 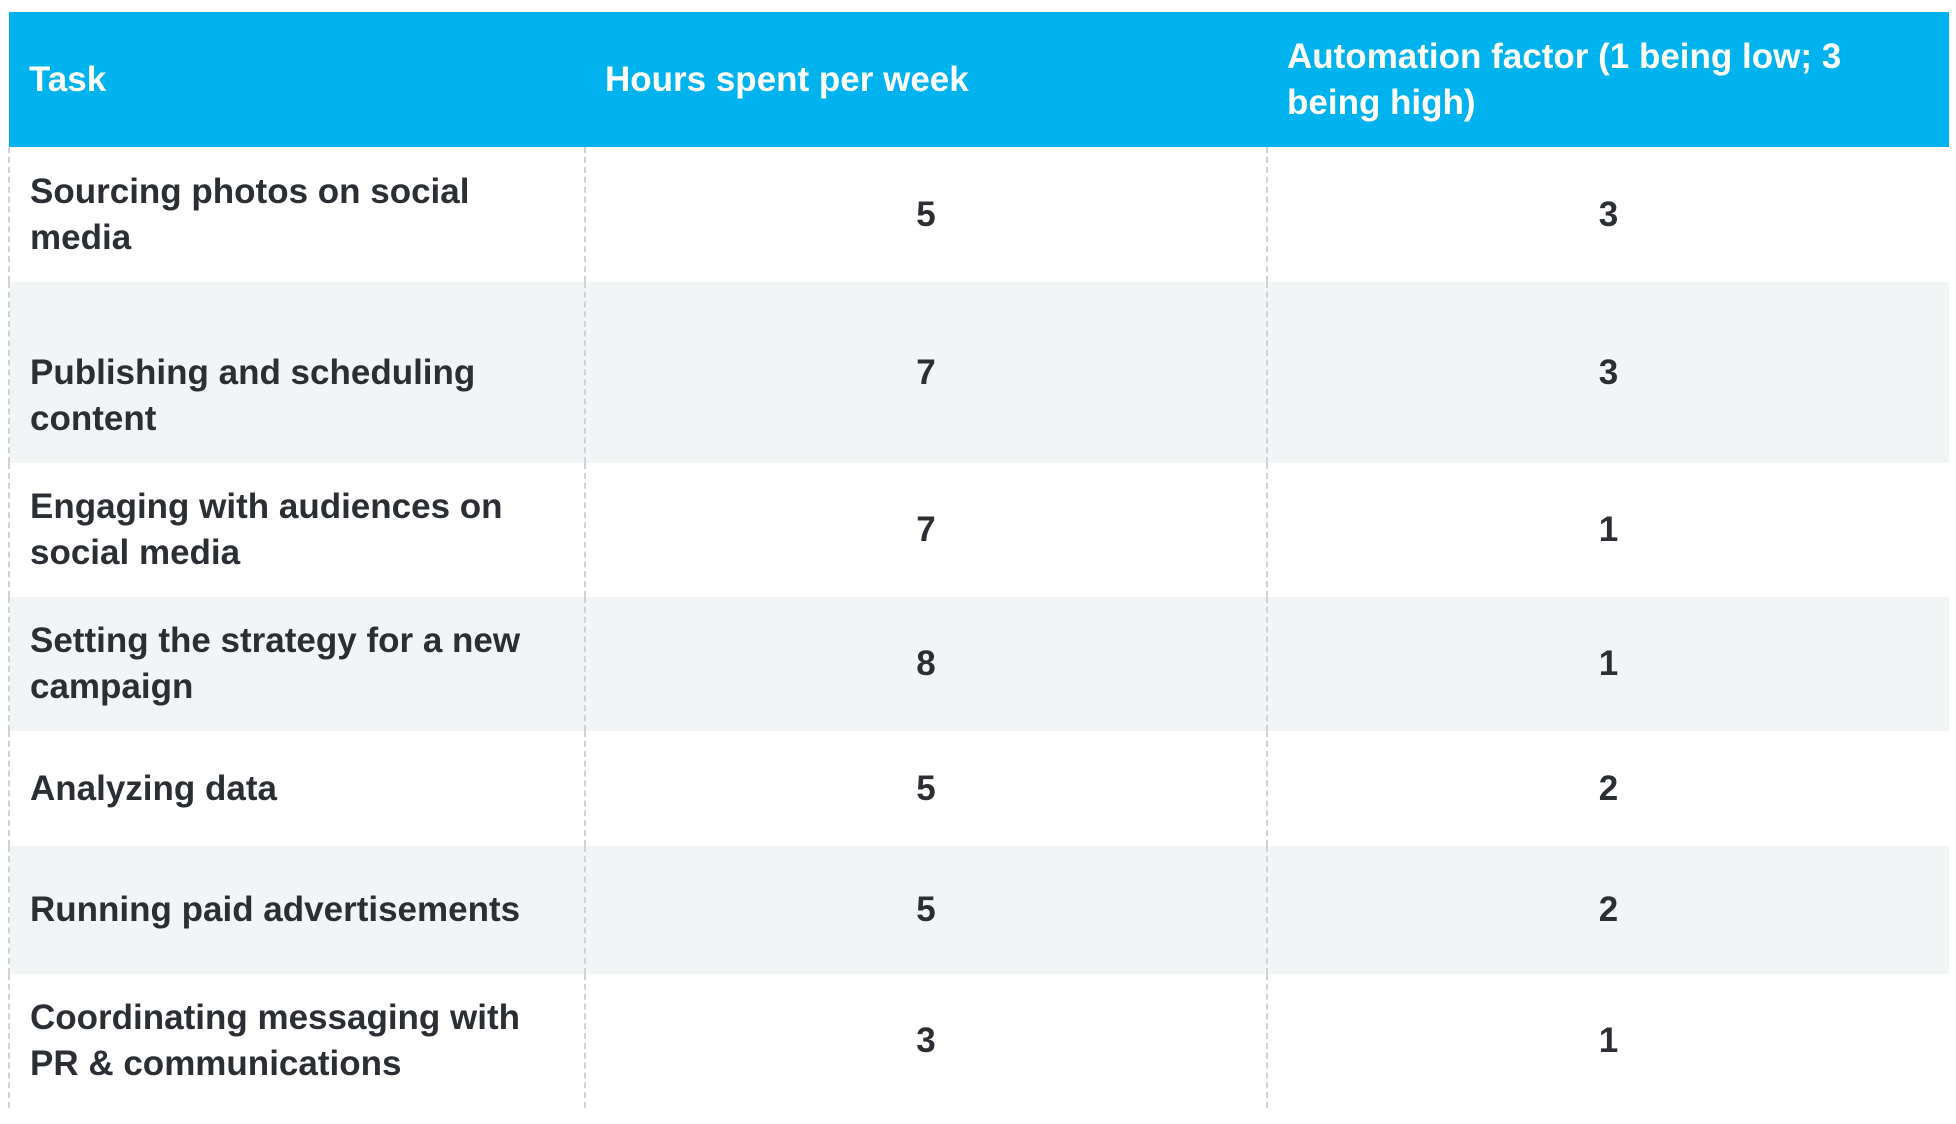 I want to click on hours-cell: 8, so click(x=925, y=664).